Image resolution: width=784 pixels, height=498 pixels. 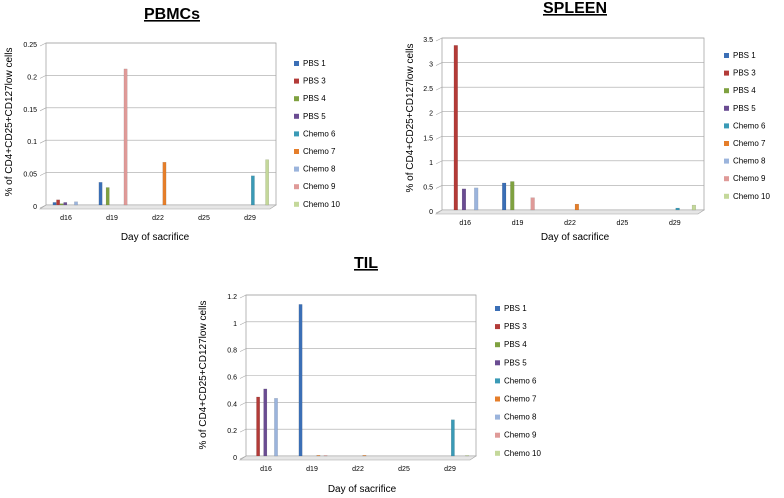 I want to click on x-ticks: d16 d19 d22 d25 d29, so click(x=569, y=223).